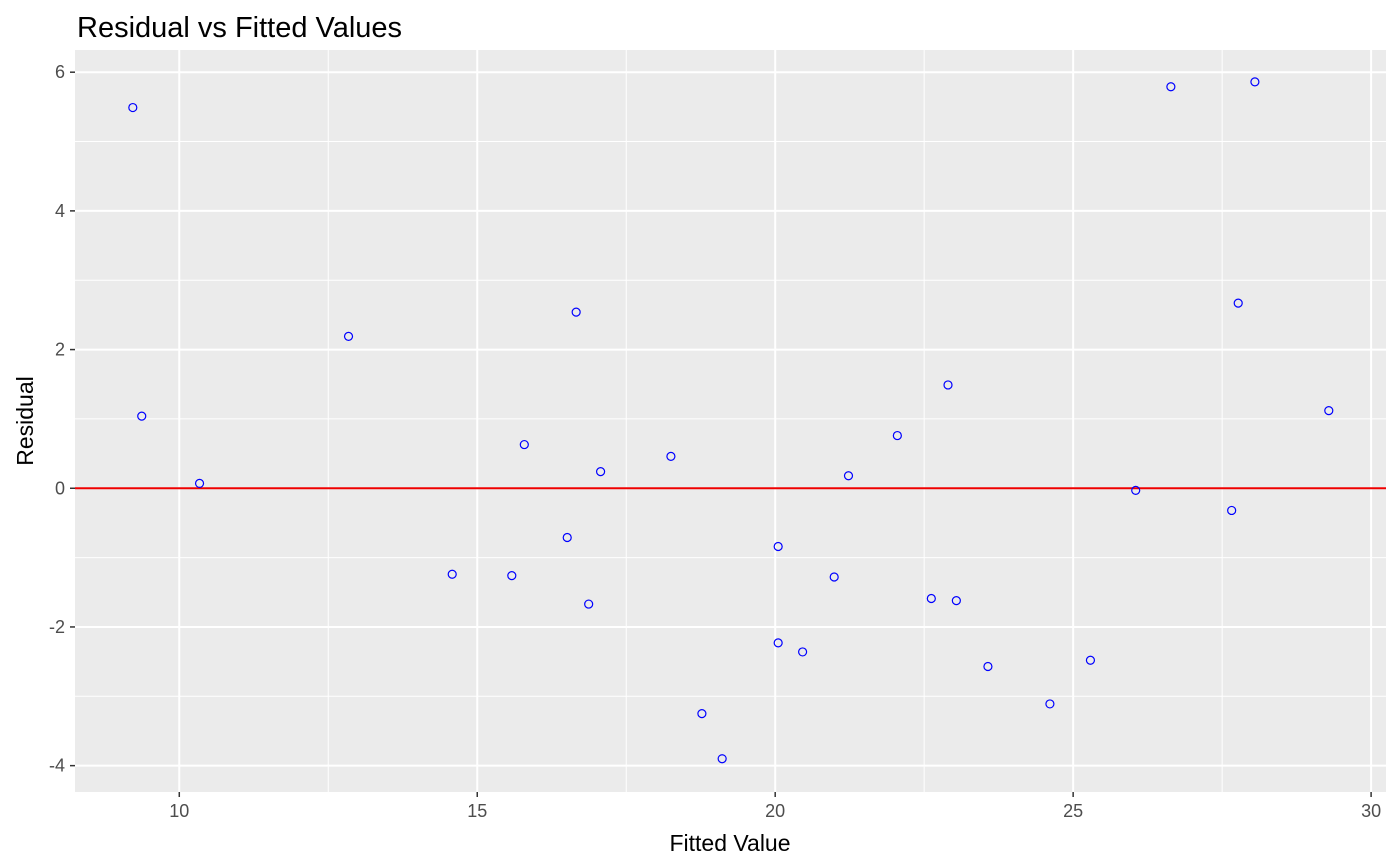  I want to click on x-tick-label: 30, so click(1371, 811).